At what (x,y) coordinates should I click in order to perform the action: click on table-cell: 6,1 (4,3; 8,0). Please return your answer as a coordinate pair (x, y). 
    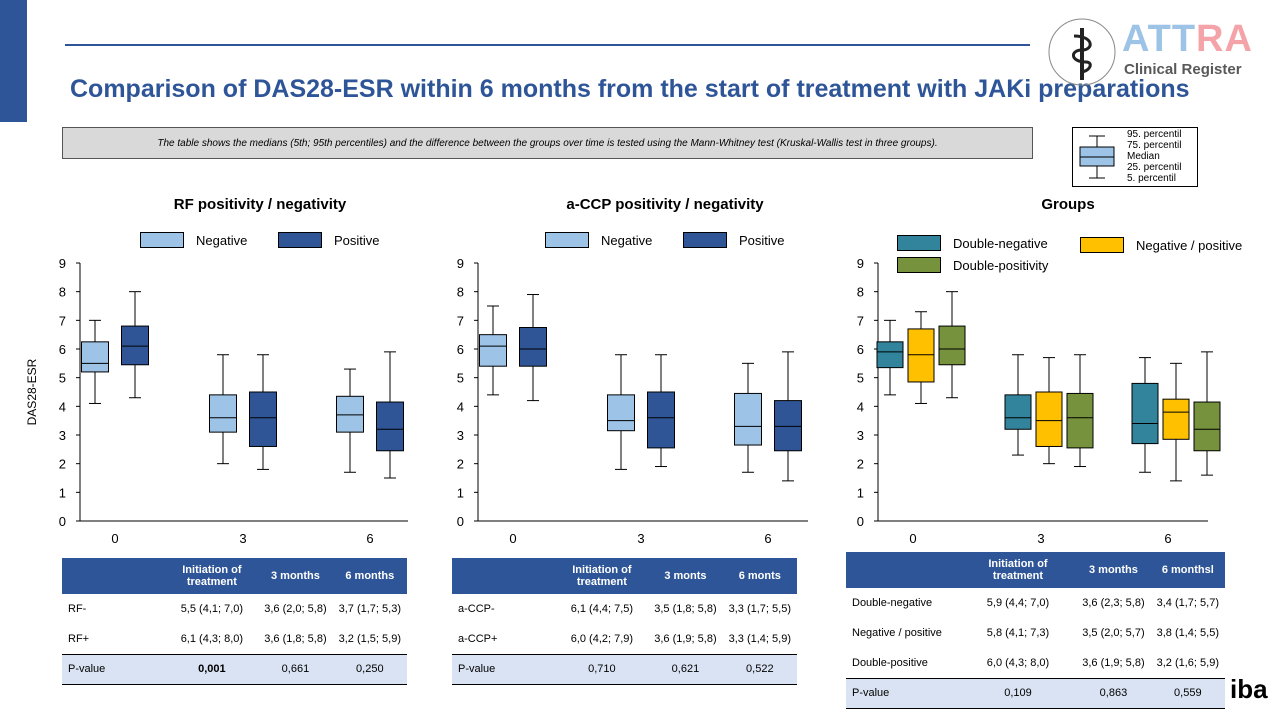
    Looking at the image, I should click on (212, 638).